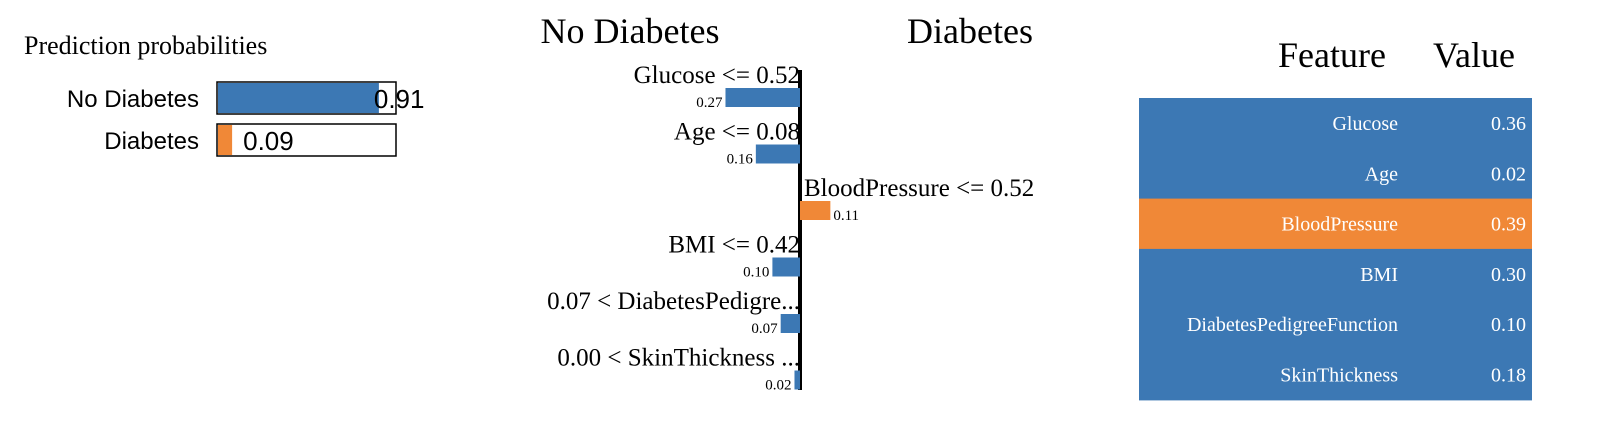 This screenshot has width=1616, height=428. Describe the element at coordinates (1508, 225) in the screenshot. I see `table-value-bloodpressure: 0.39` at that location.